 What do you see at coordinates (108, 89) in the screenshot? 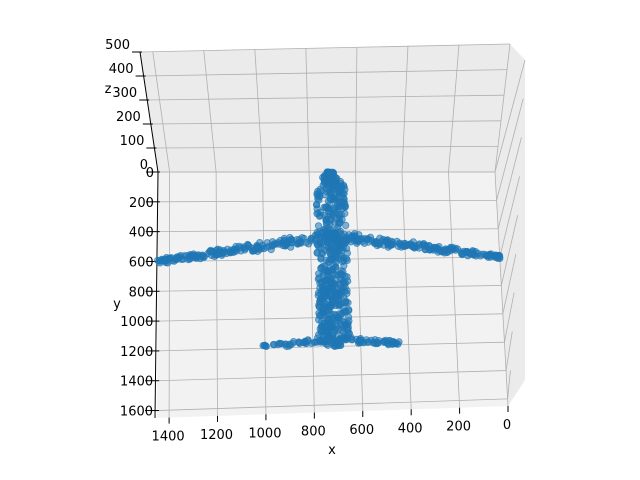
I see `z-axis-label: z` at bounding box center [108, 89].